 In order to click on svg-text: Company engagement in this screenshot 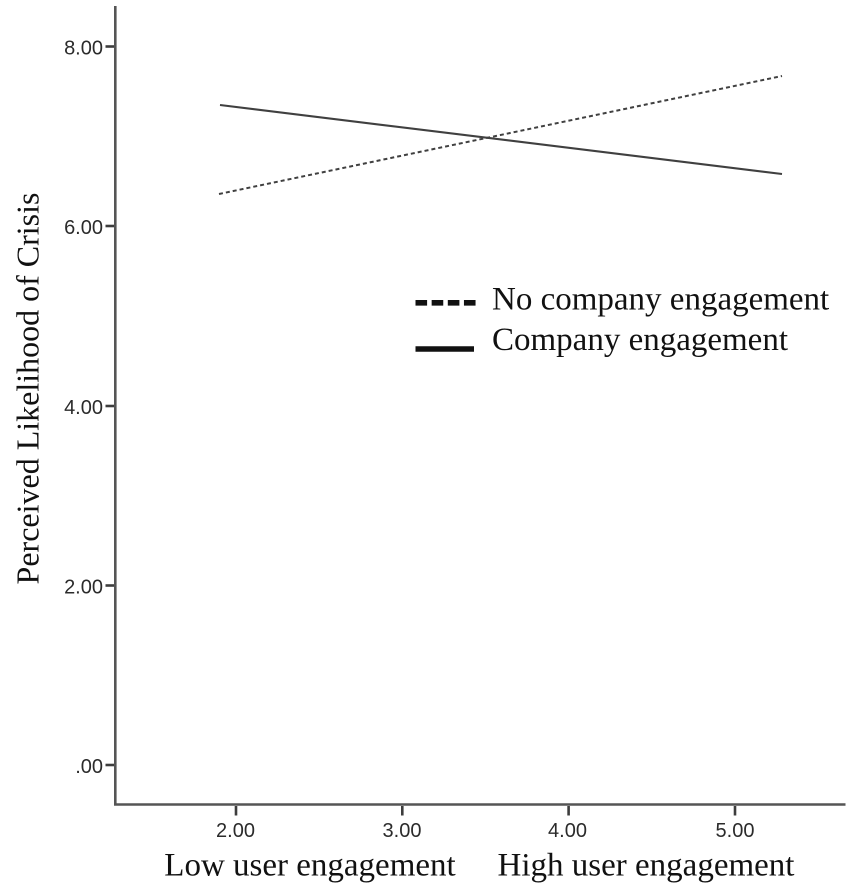, I will do `click(640, 340)`.